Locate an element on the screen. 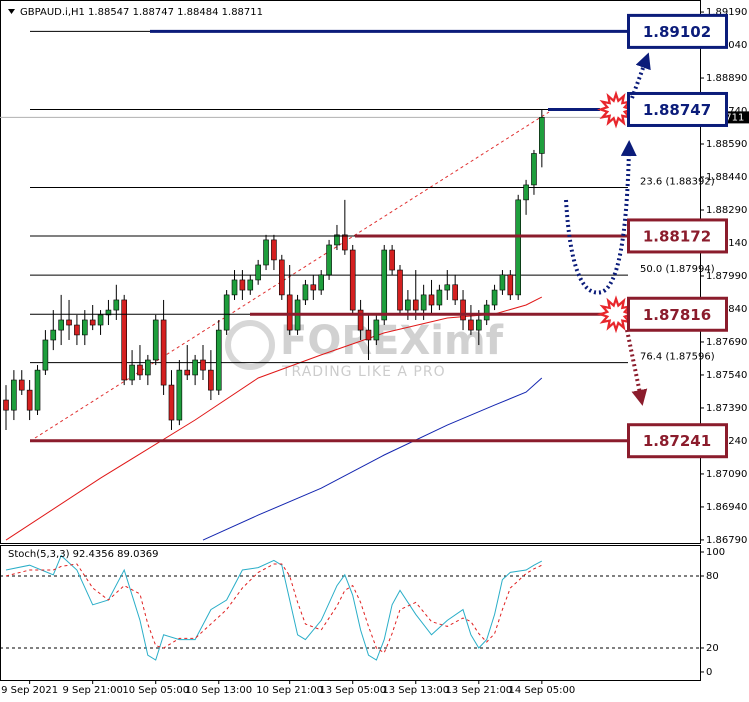 Image resolution: width=749 pixels, height=702 pixels. x-tick-label: 13 Sep 05:00 is located at coordinates (352, 690).